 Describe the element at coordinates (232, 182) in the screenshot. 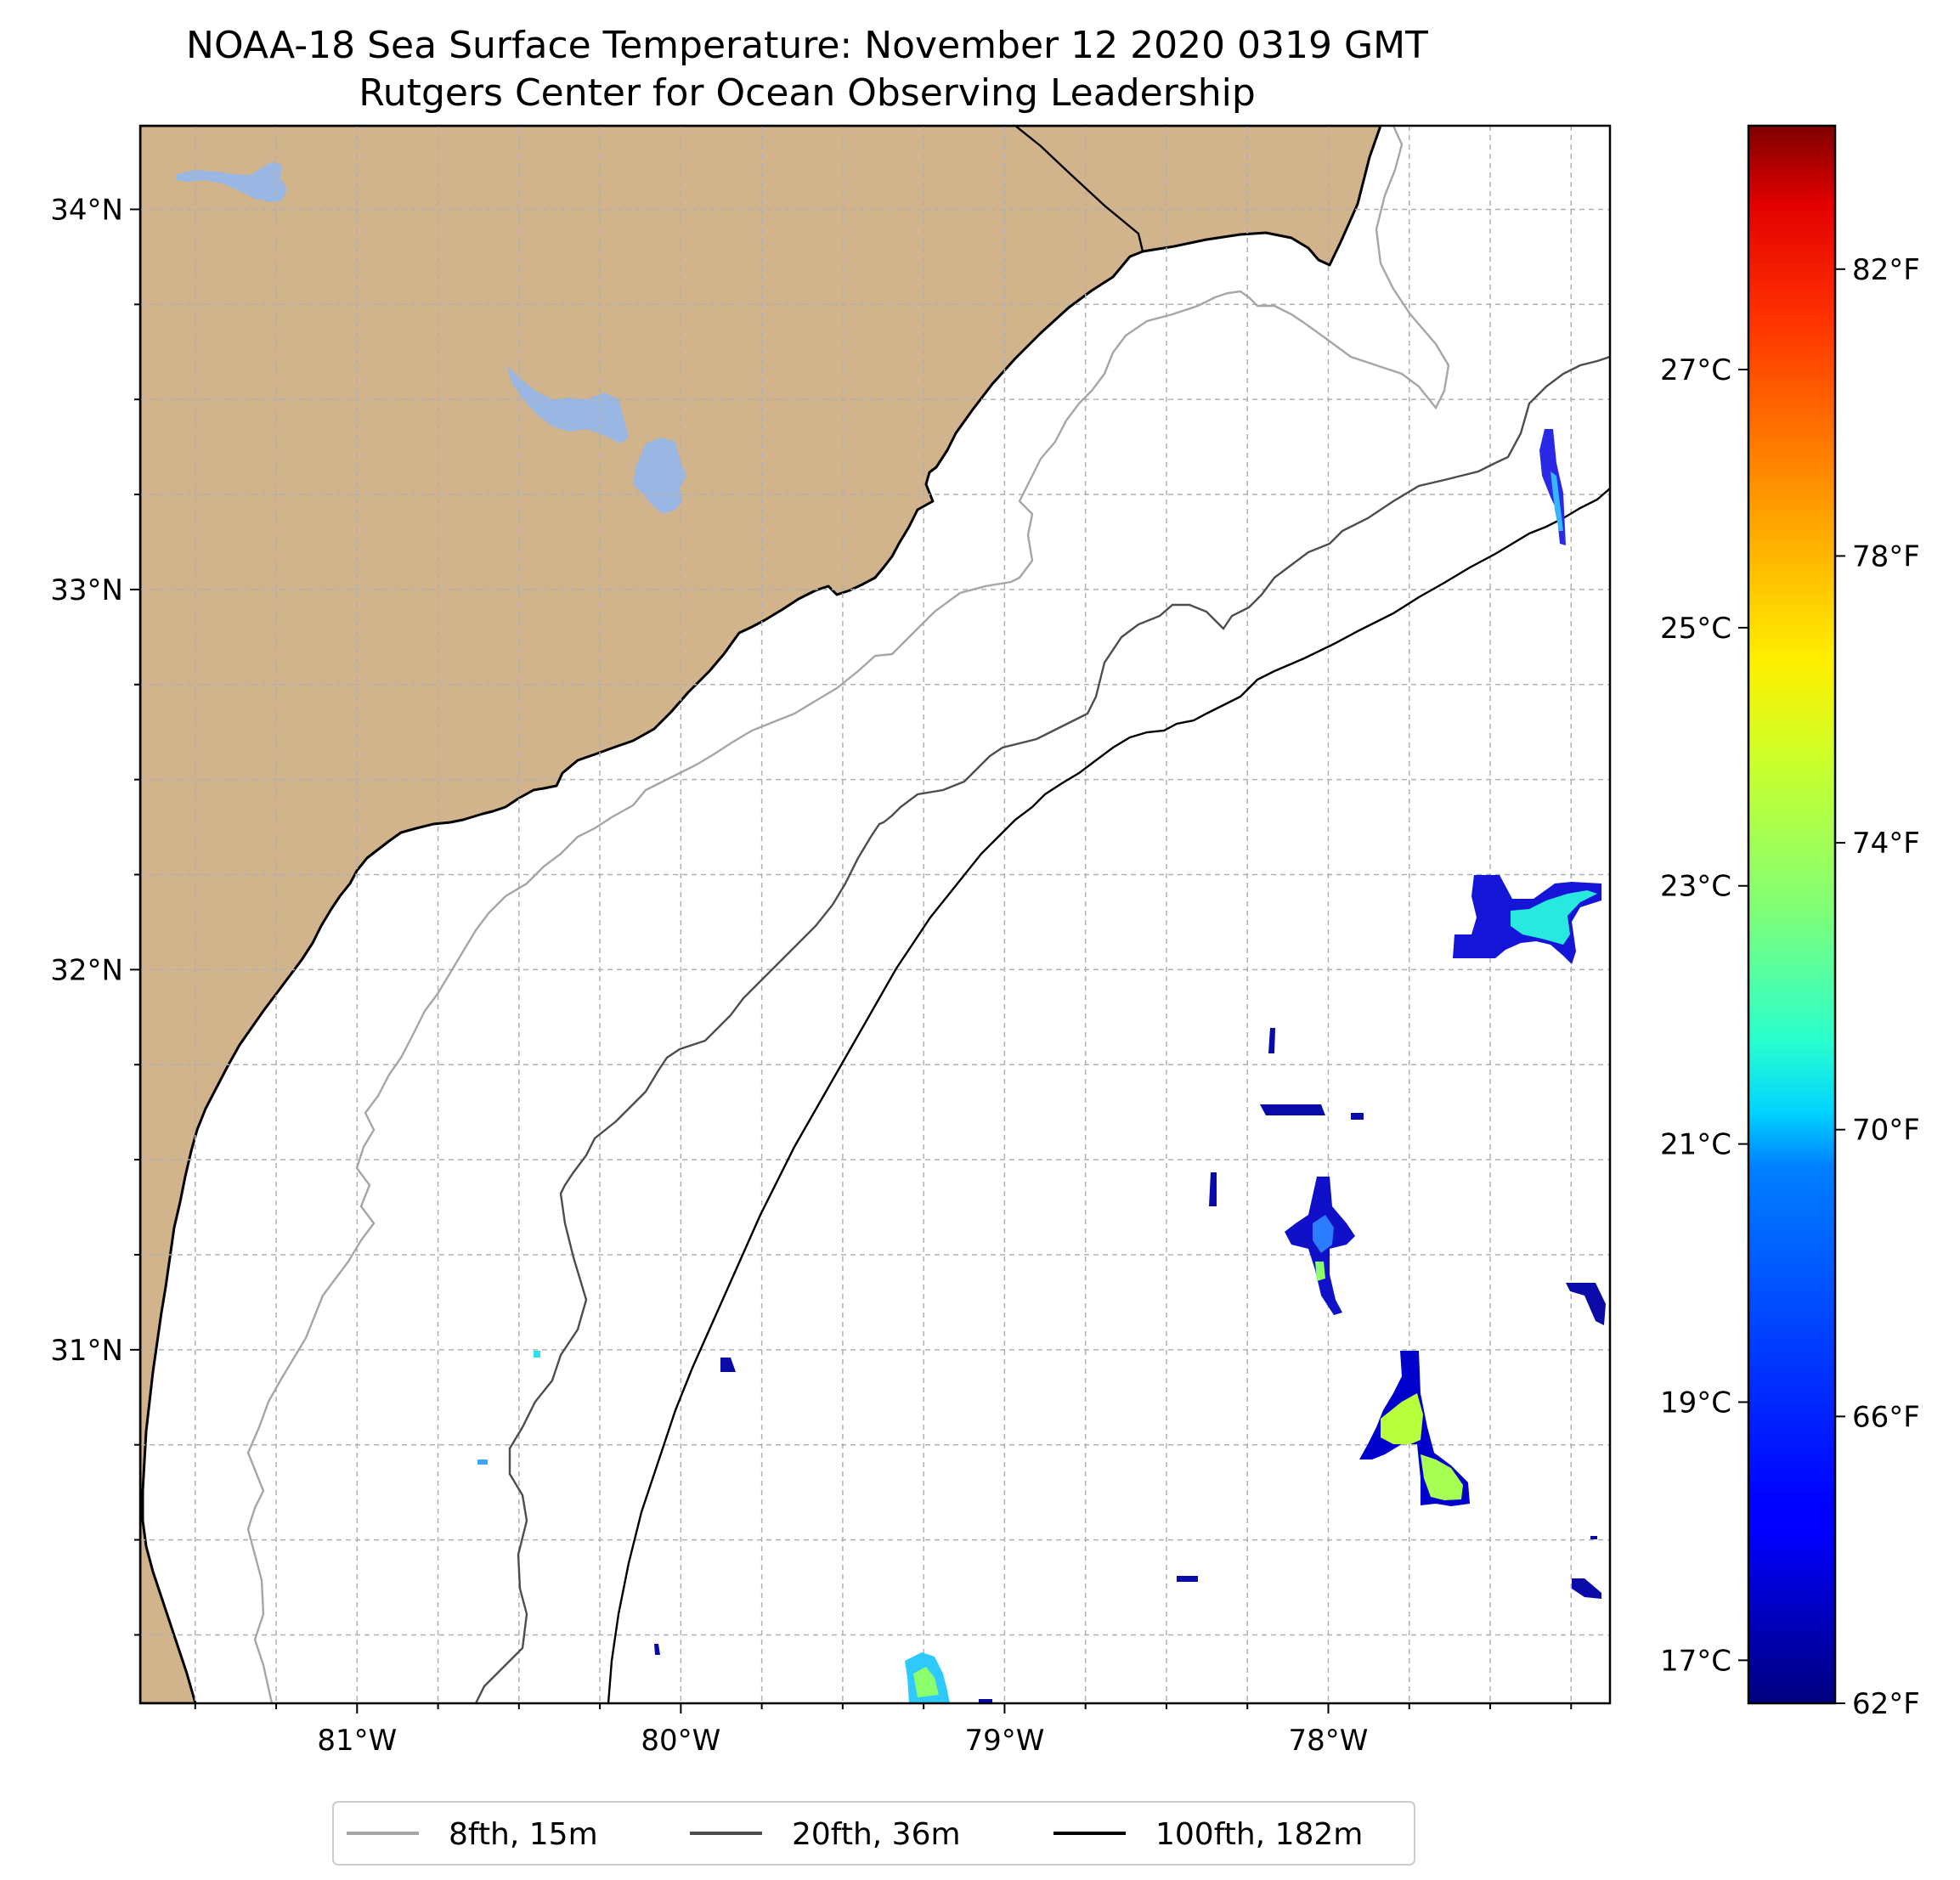

I see `lake-marion` at that location.